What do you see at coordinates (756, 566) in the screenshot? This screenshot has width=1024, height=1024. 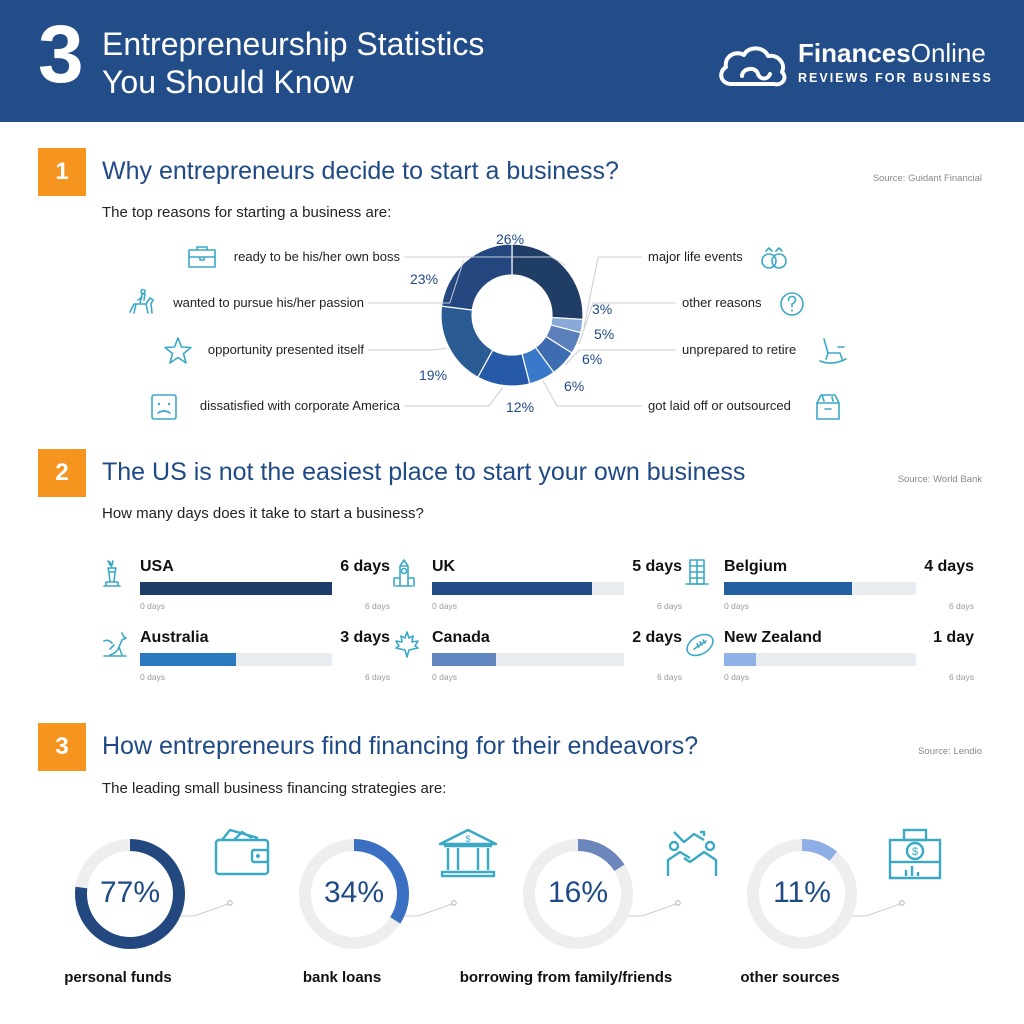 I see `country-name: Belgium` at bounding box center [756, 566].